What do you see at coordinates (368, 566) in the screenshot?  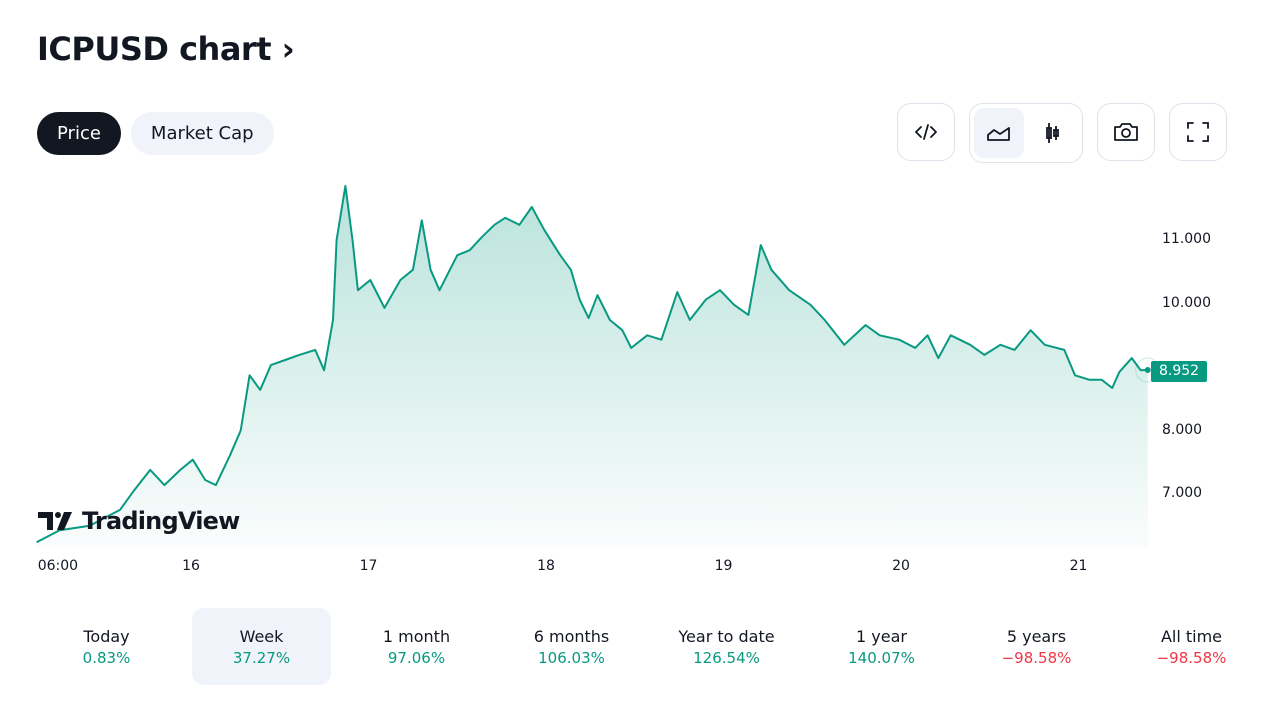 I see `x-tick-label: 17` at bounding box center [368, 566].